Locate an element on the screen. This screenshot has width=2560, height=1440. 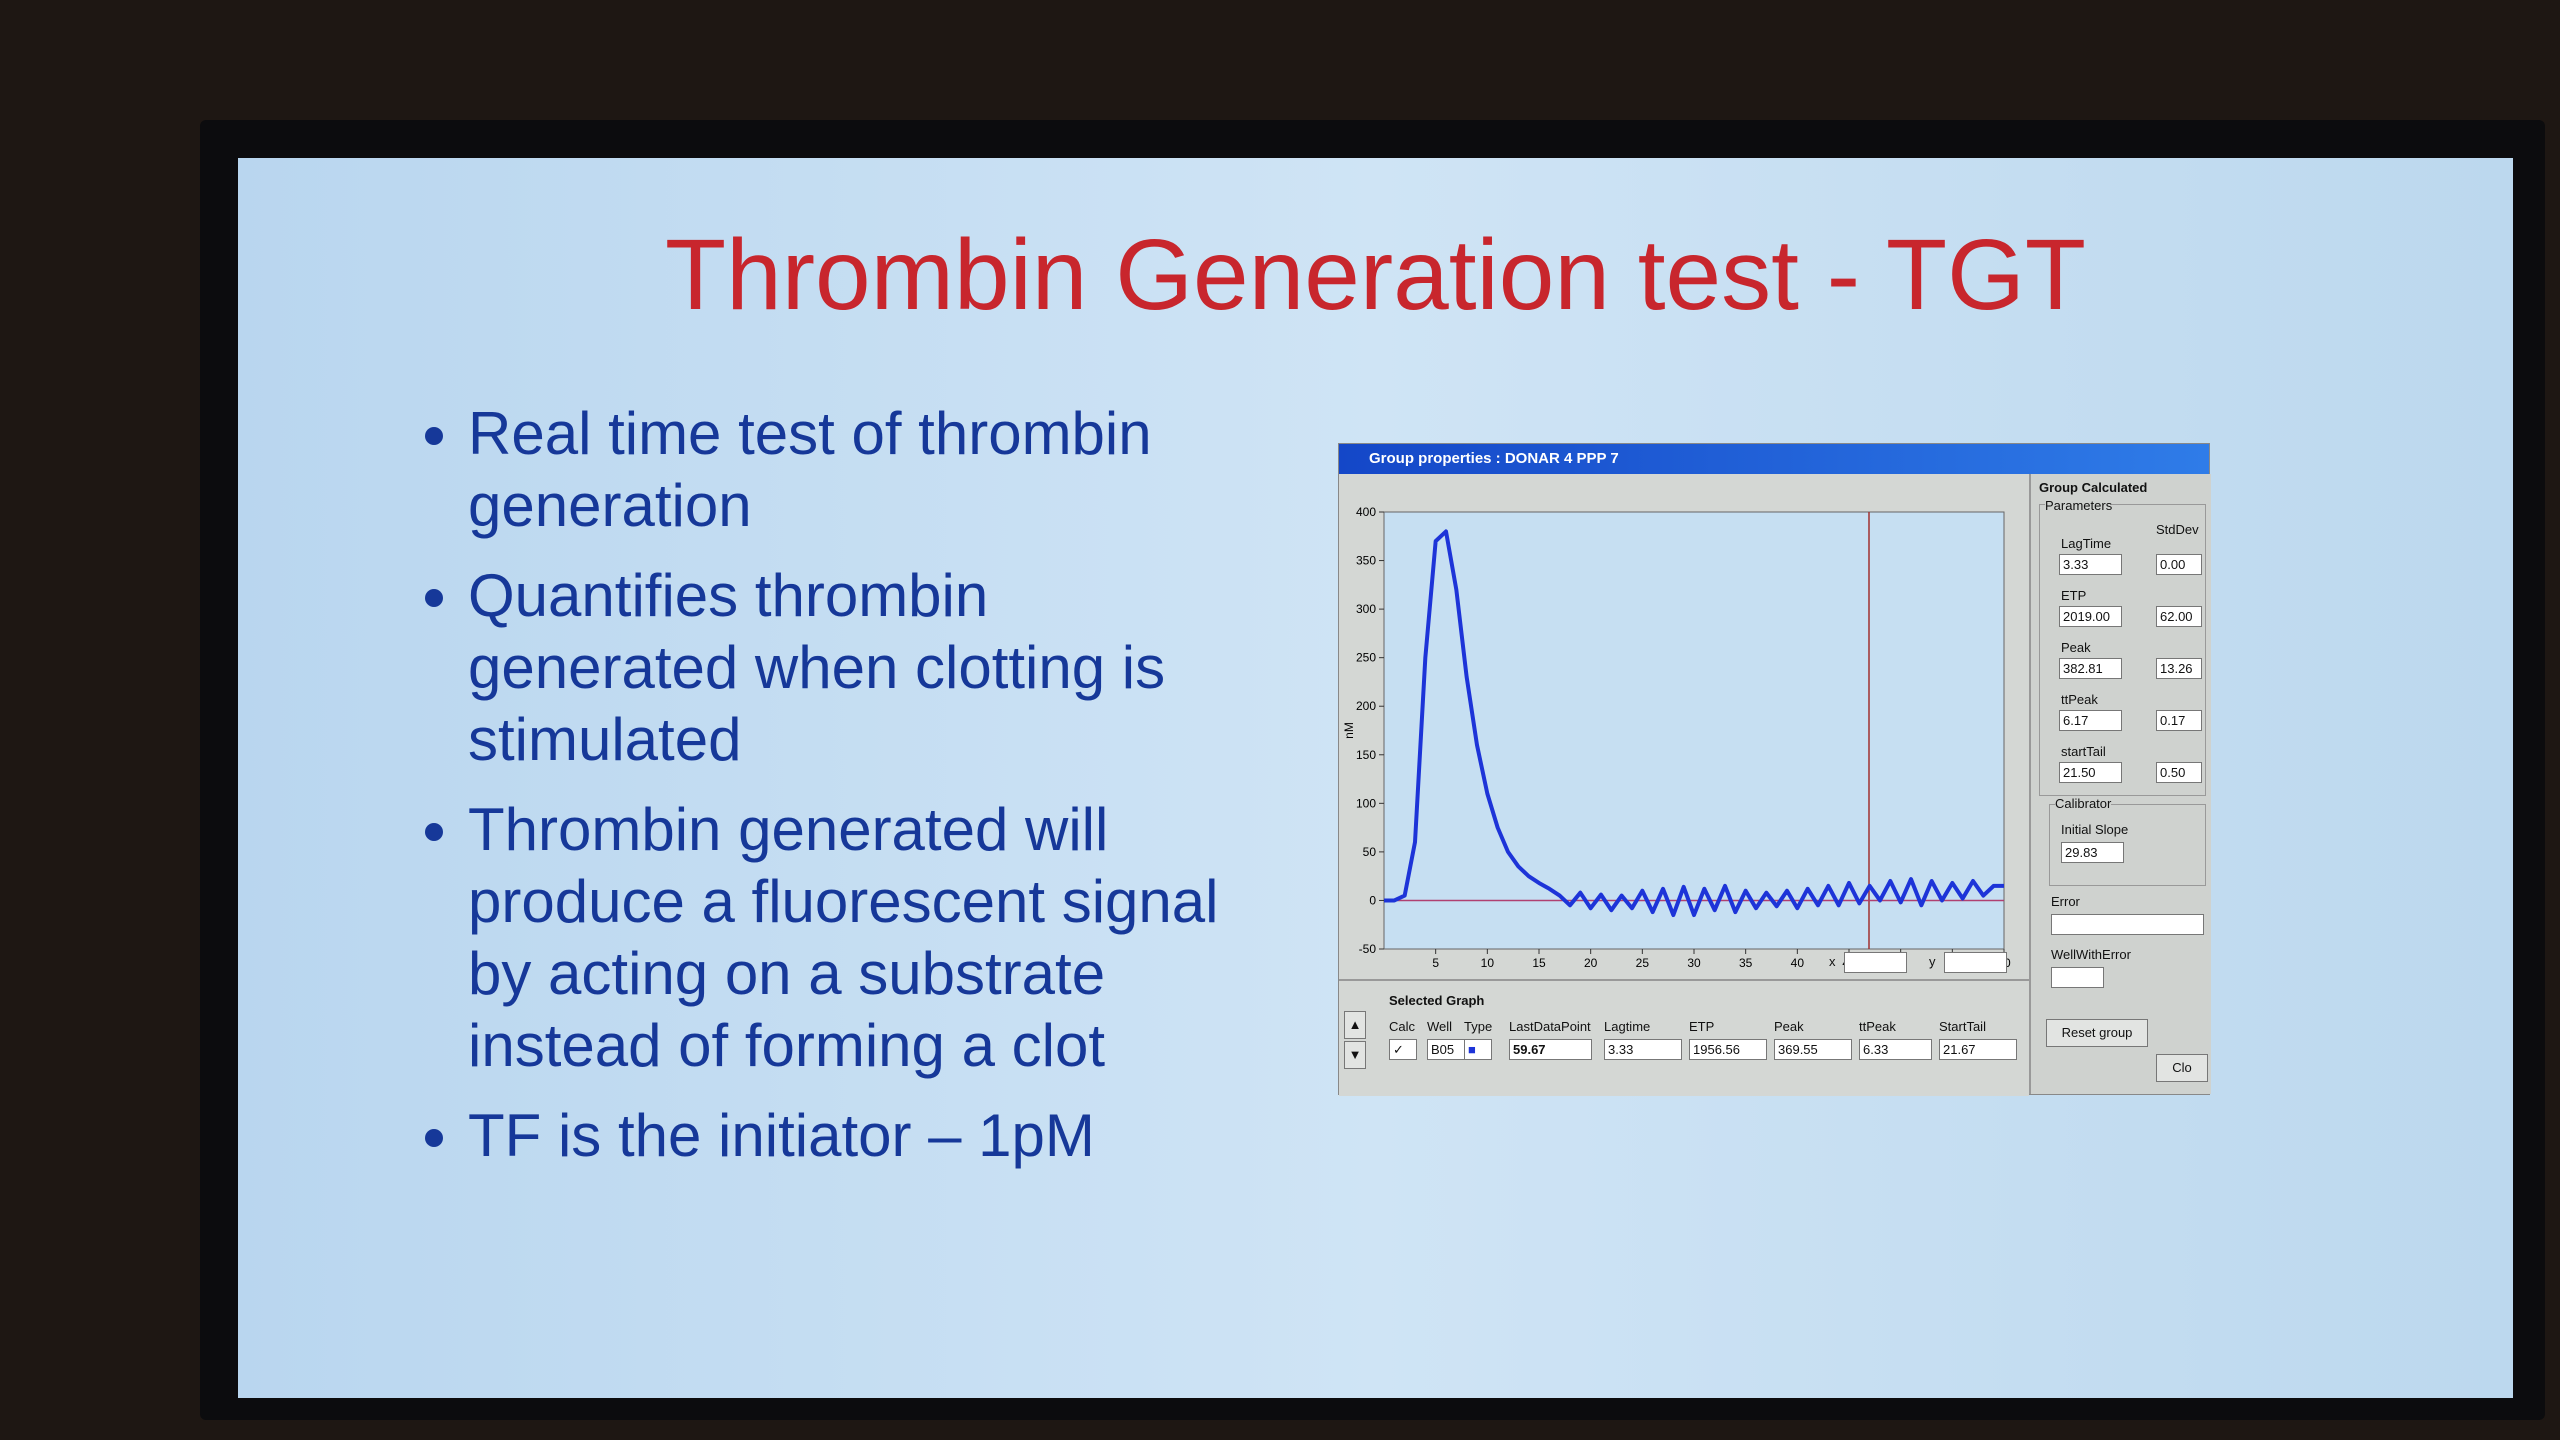
error-box is located at coordinates (2127, 924).